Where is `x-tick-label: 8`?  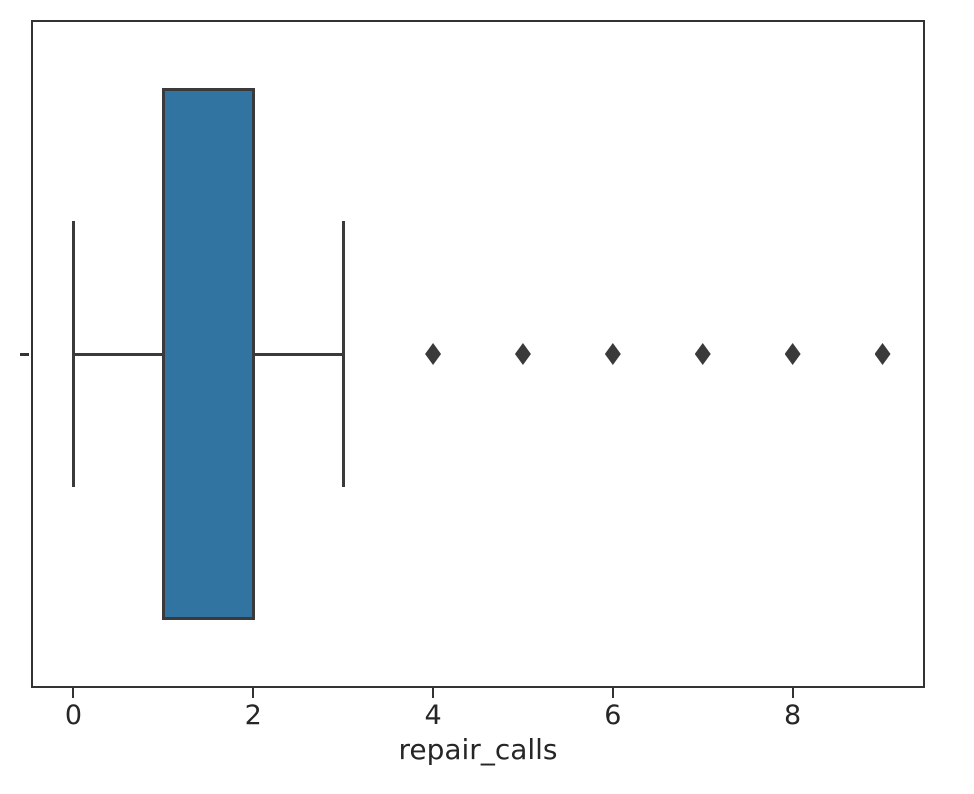
x-tick-label: 8 is located at coordinates (793, 715).